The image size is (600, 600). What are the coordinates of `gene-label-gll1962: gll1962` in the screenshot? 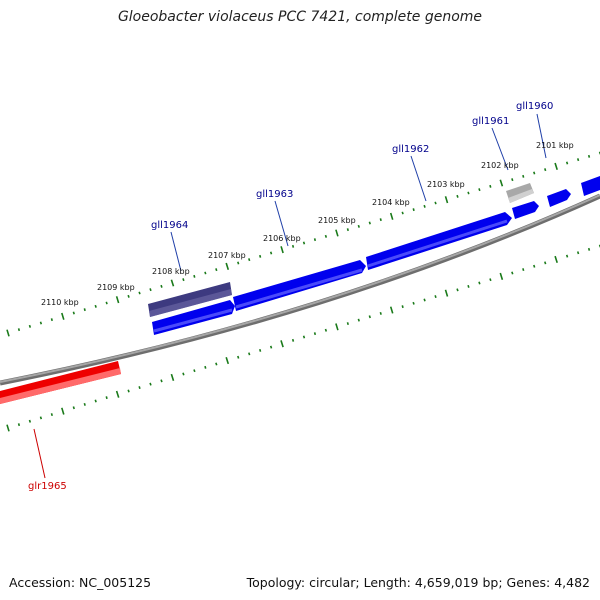 It's located at (410, 149).